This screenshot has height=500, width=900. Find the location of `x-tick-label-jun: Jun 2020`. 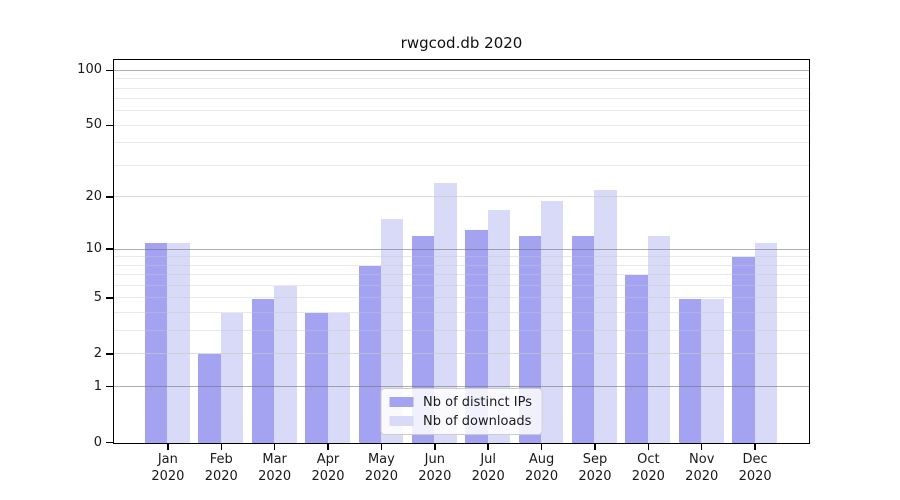

x-tick-label-jun: Jun 2020 is located at coordinates (435, 468).